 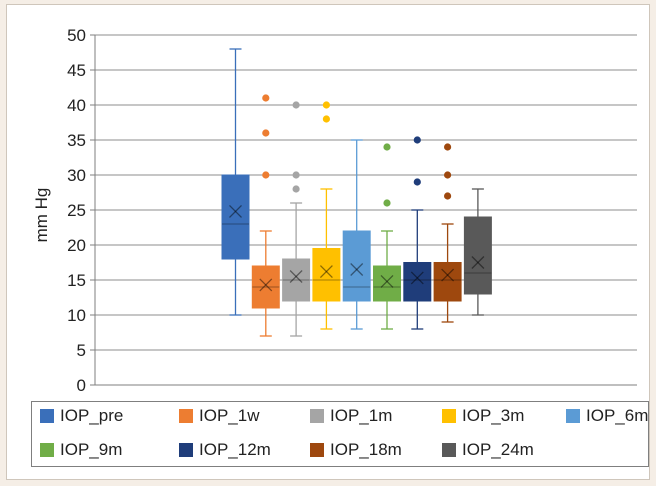 What do you see at coordinates (447, 233) in the screenshot?
I see `box-IOP_18m` at bounding box center [447, 233].